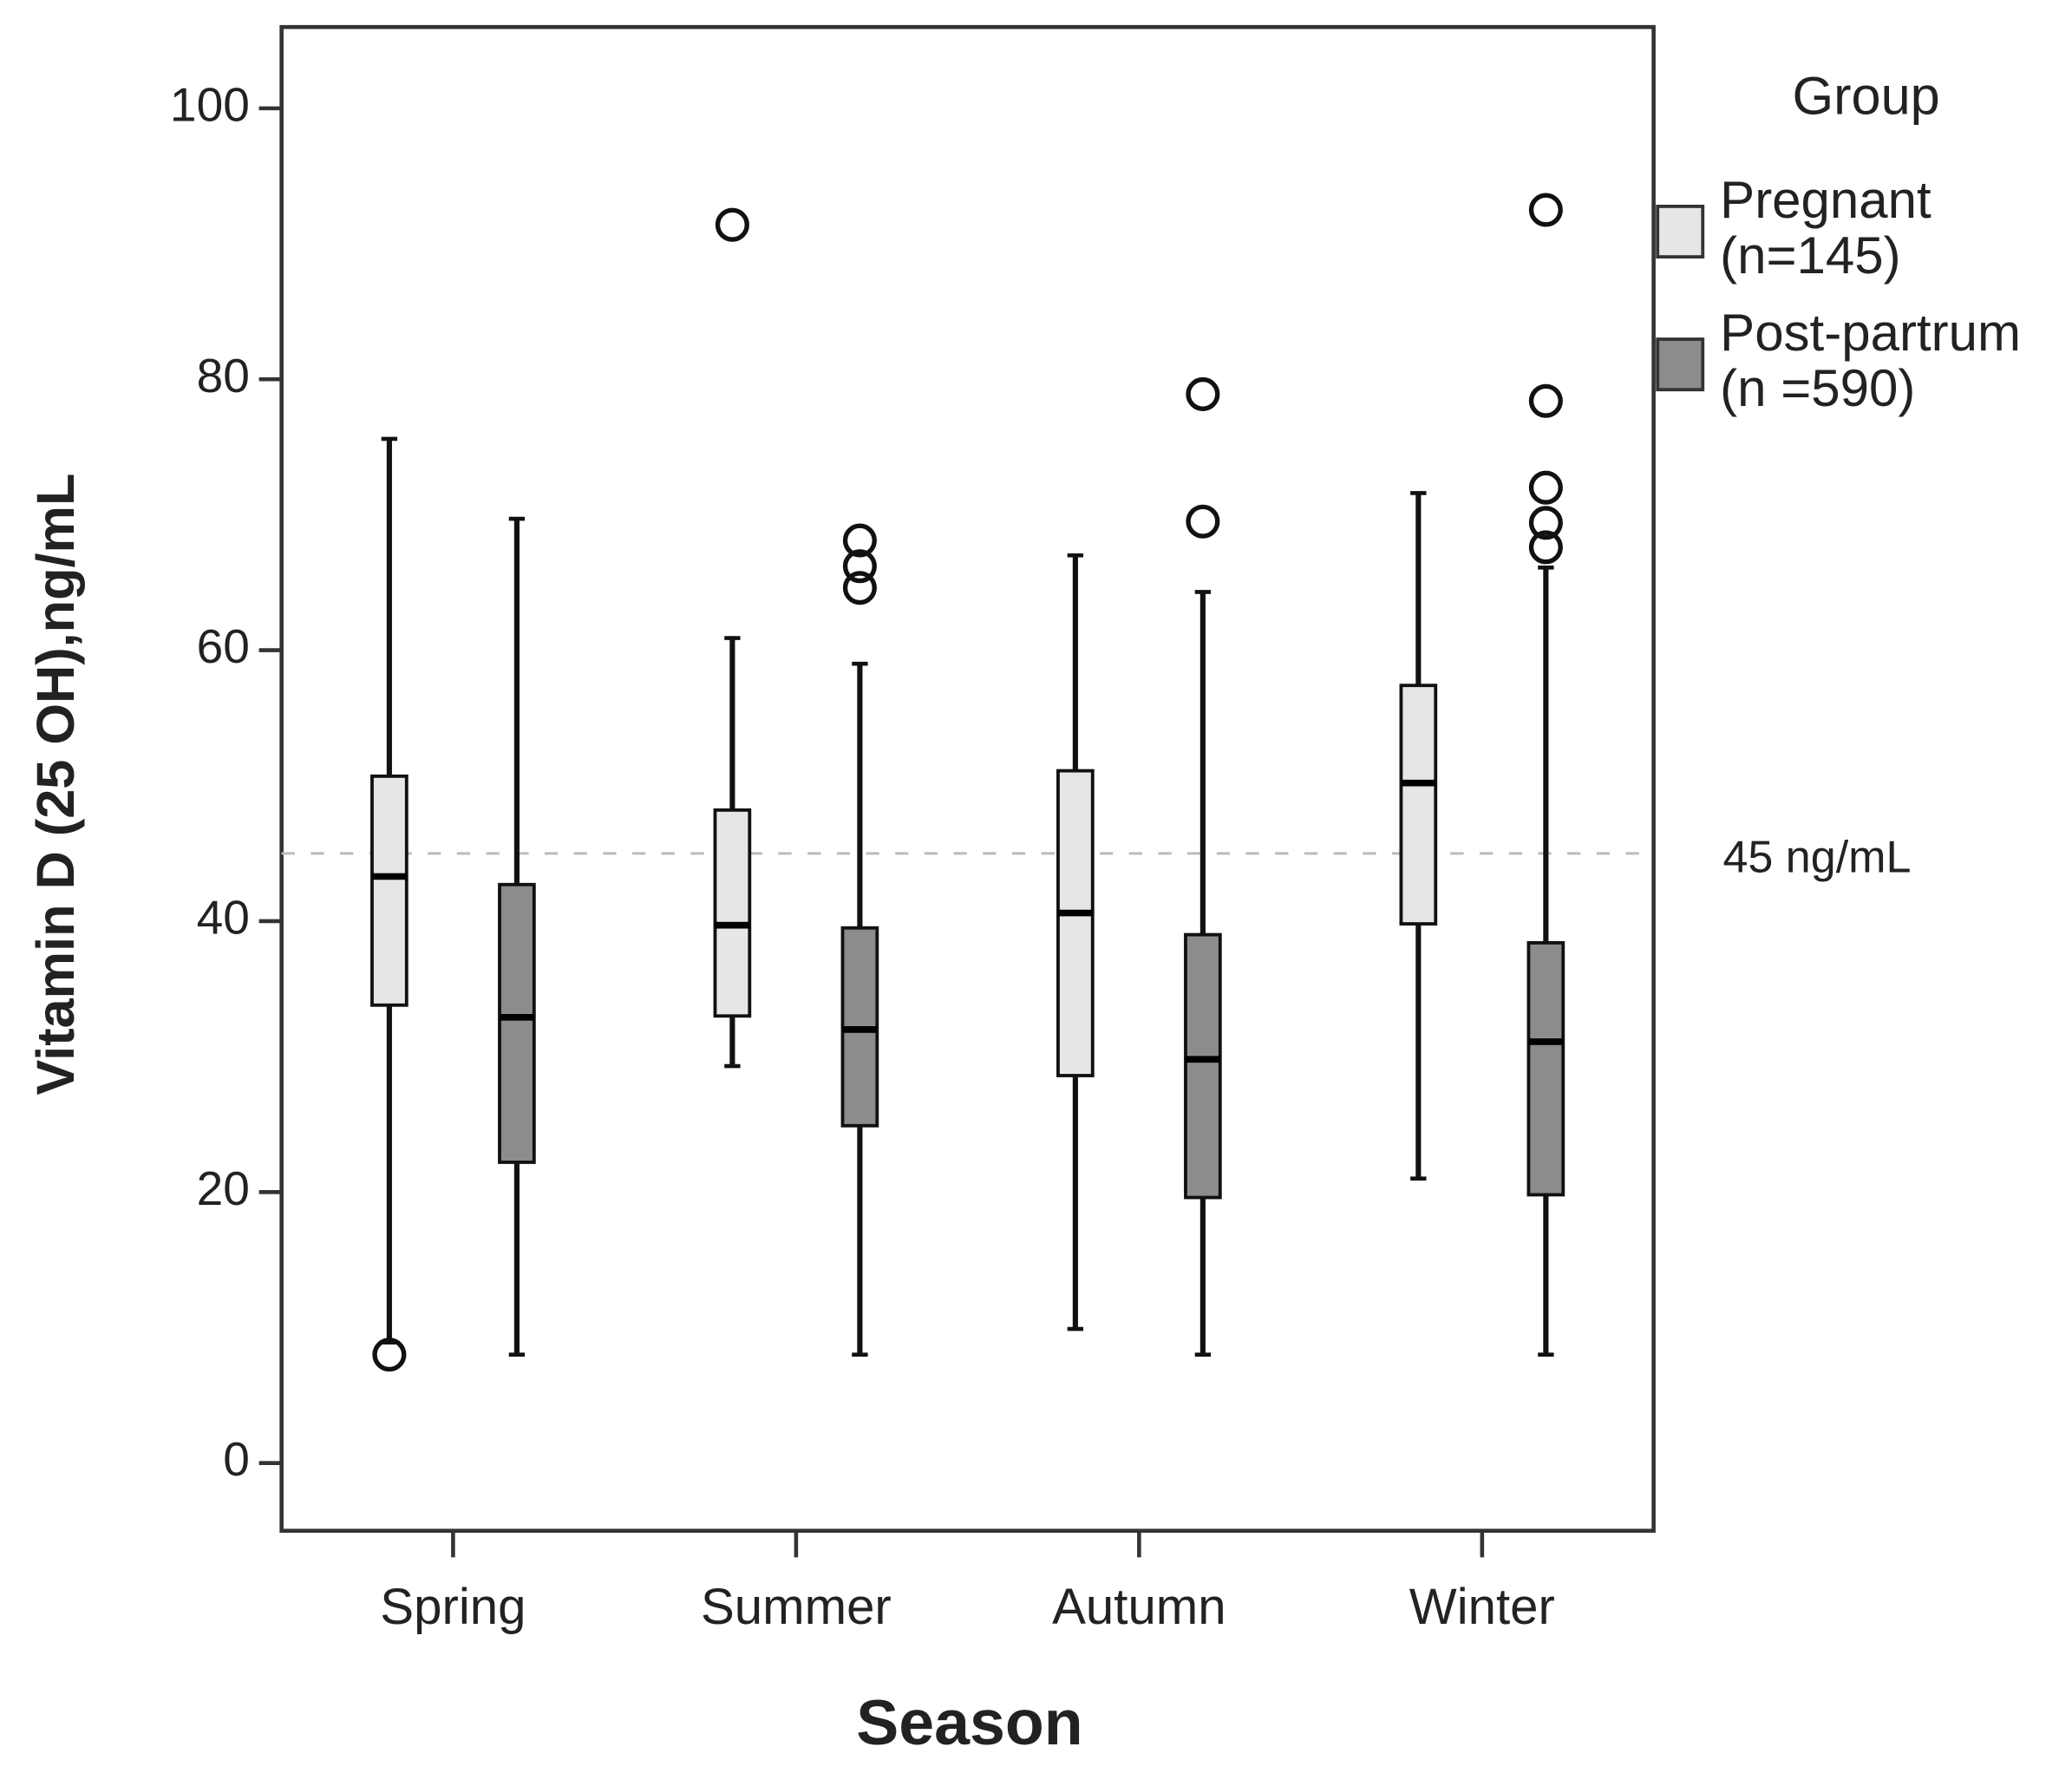  What do you see at coordinates (1871, 361) in the screenshot?
I see `legend-label: Post-partrum (n =590)` at bounding box center [1871, 361].